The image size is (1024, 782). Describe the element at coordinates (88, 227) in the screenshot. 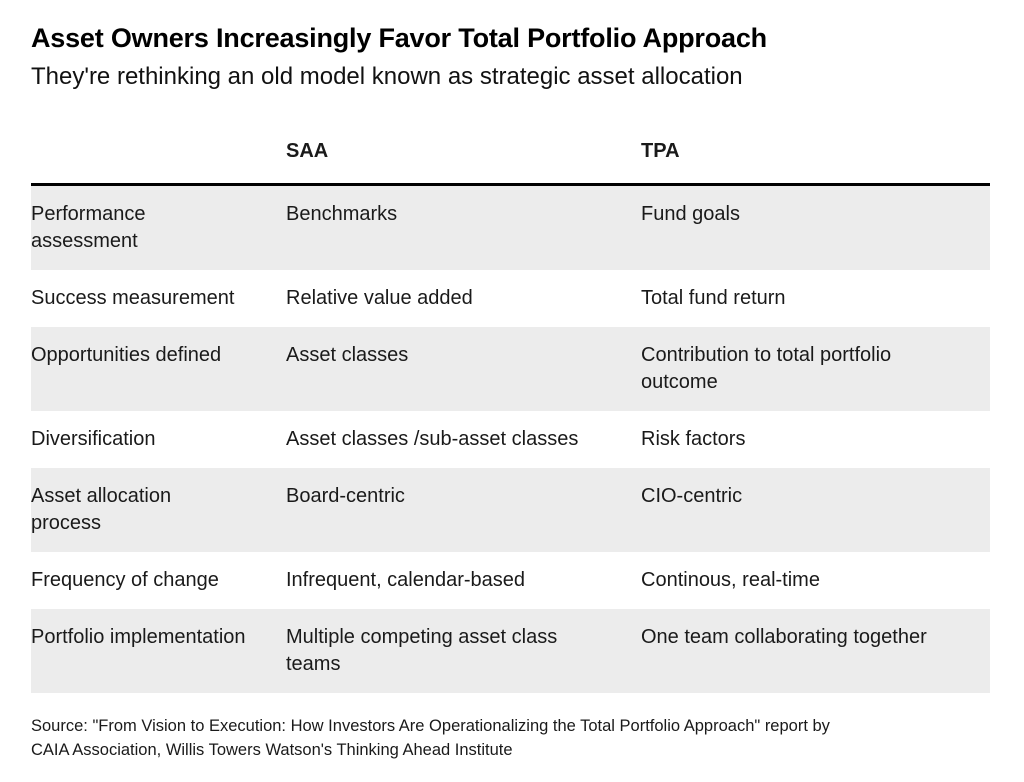

I see `row-label: Performance assessment` at that location.